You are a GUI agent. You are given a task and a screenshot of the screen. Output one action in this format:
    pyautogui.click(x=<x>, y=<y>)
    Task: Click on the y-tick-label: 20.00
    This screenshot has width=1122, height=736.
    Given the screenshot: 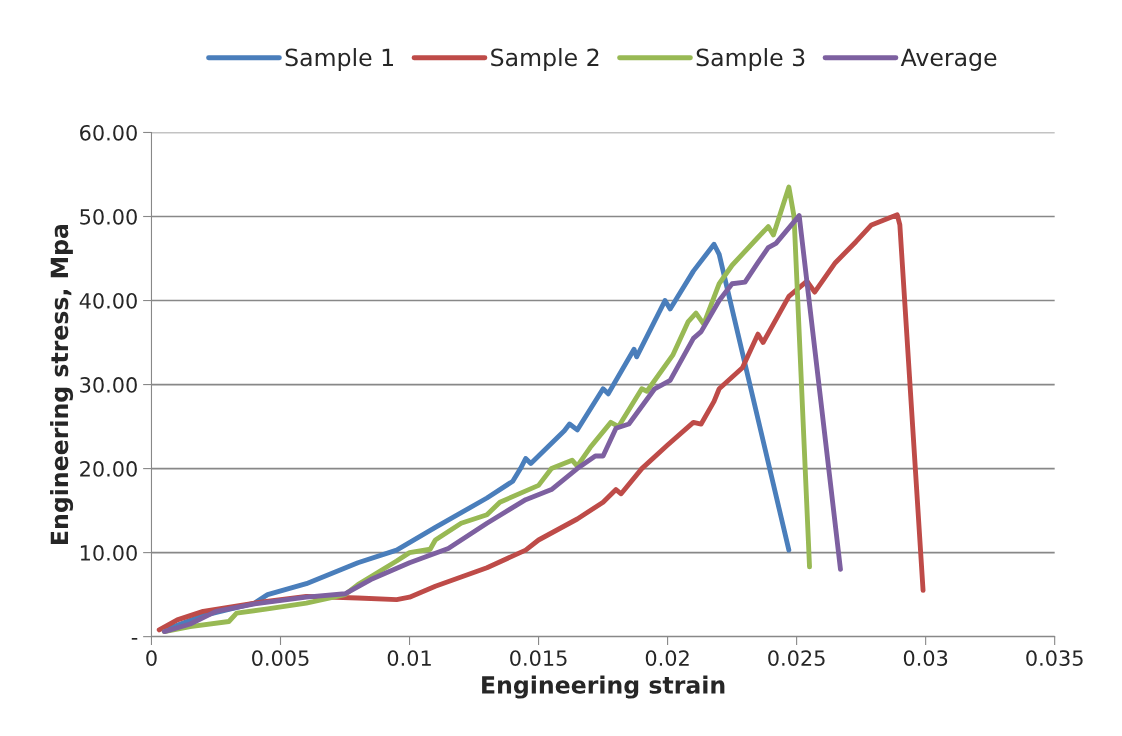 What is the action you would take?
    pyautogui.click(x=108, y=469)
    